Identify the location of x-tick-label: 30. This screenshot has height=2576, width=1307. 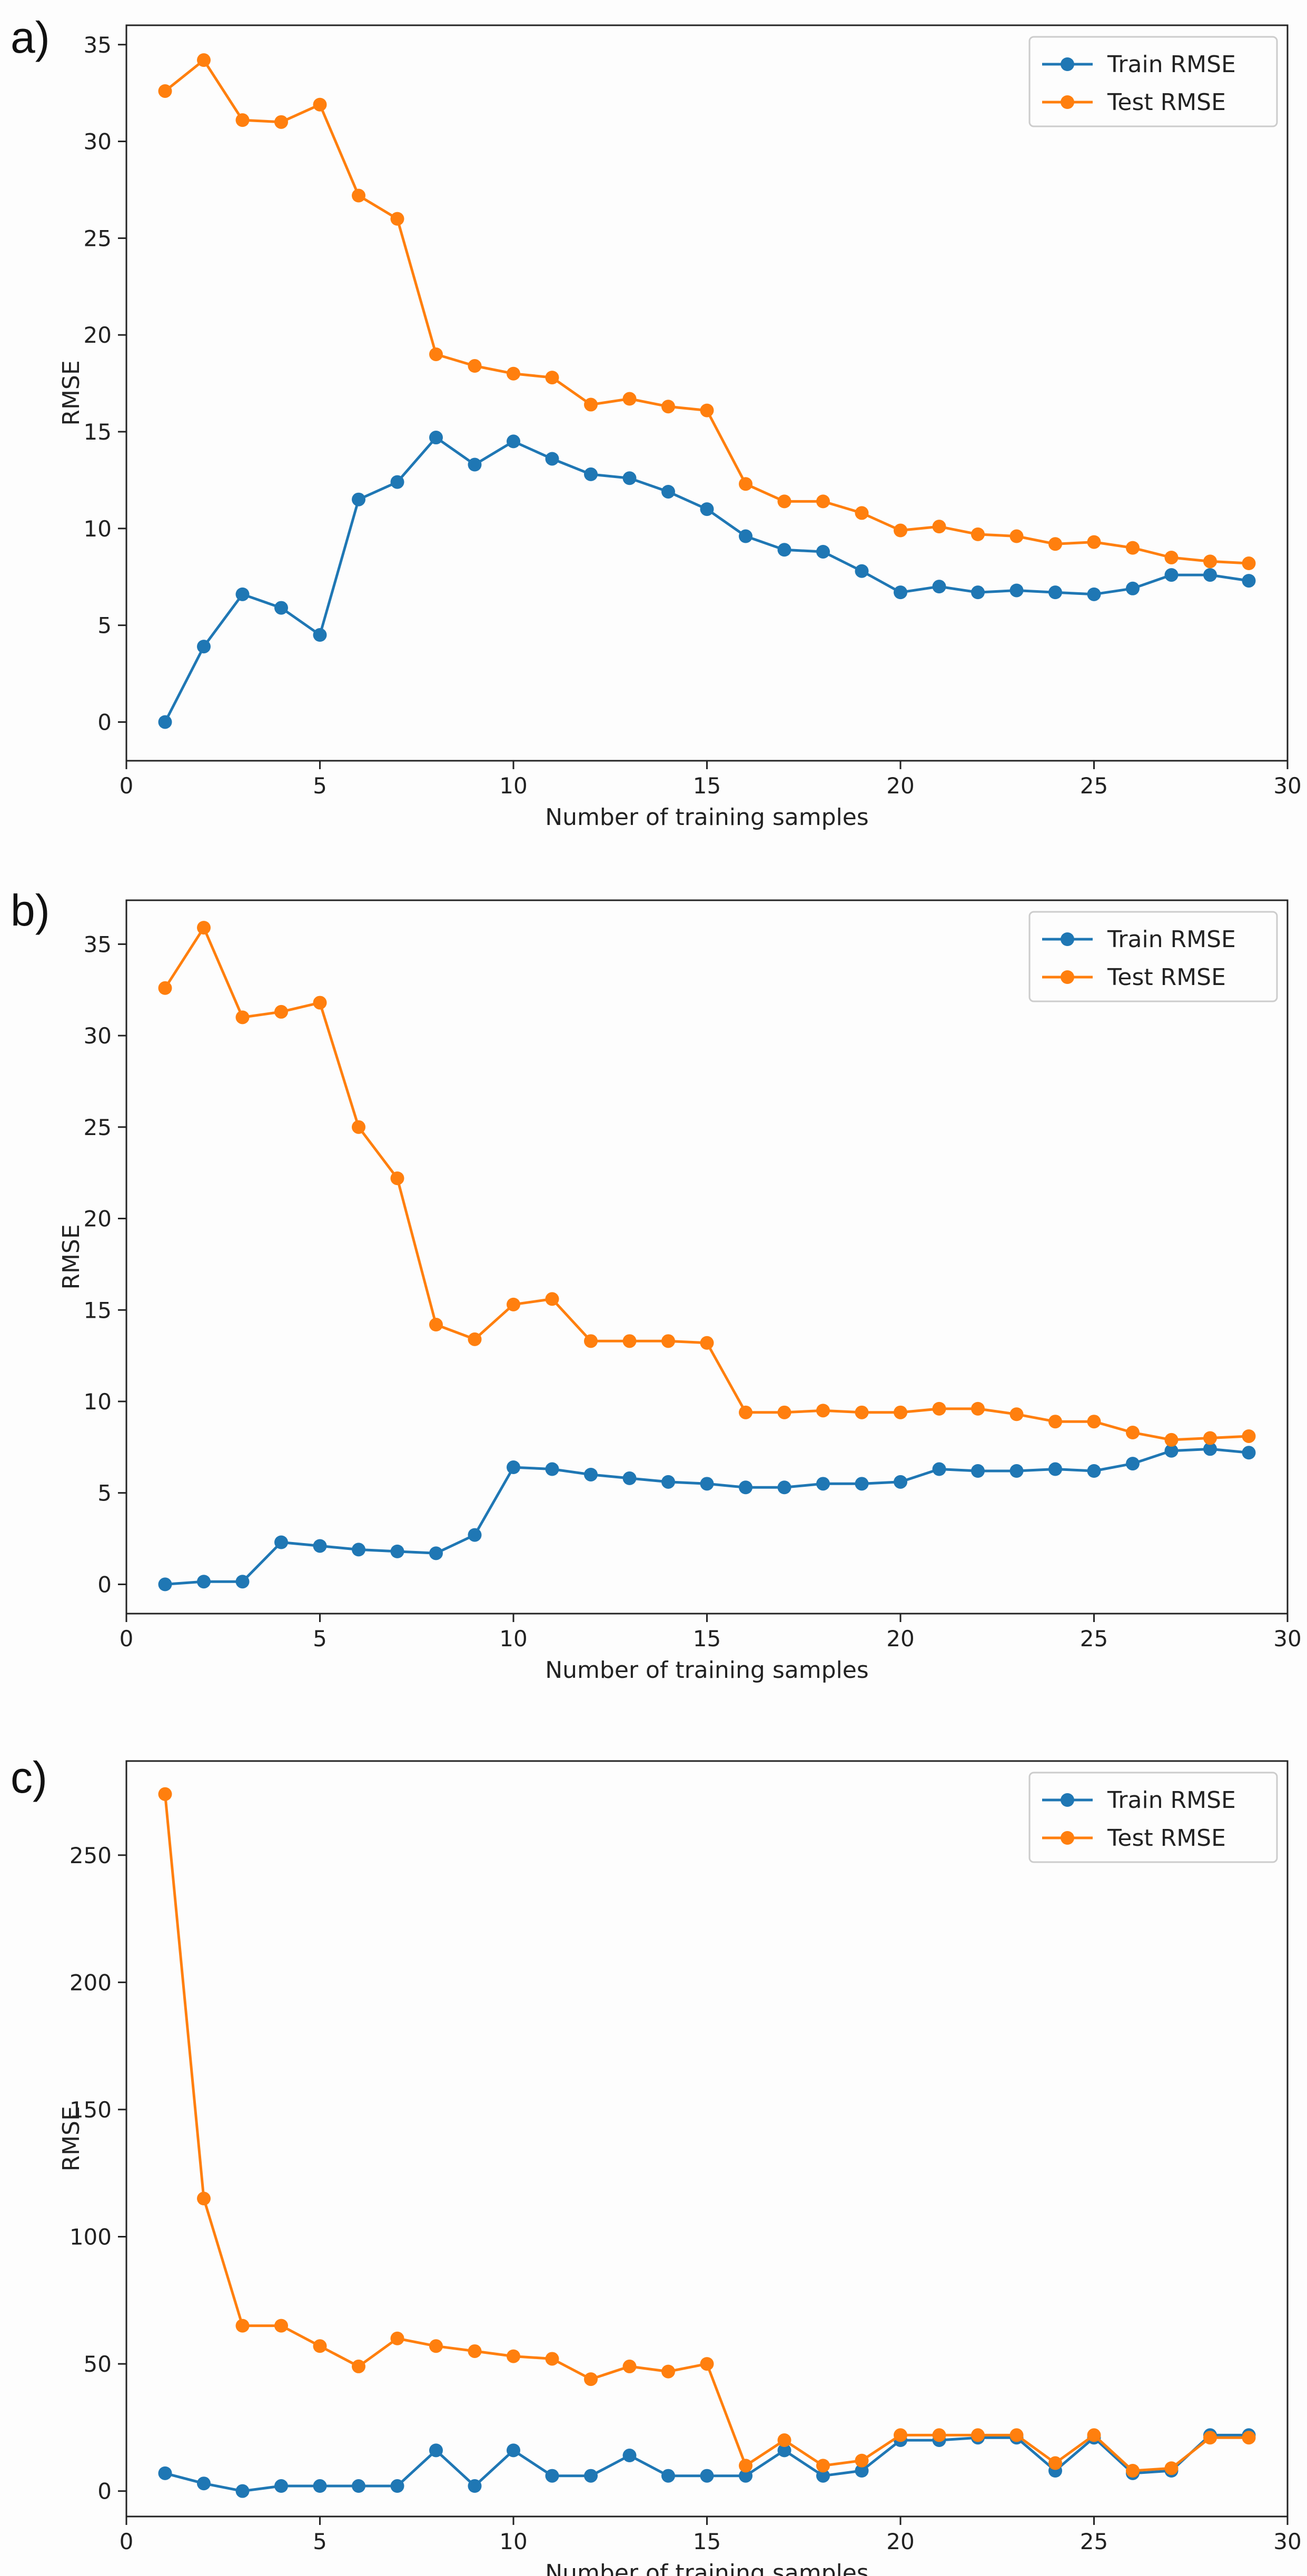
(1287, 786).